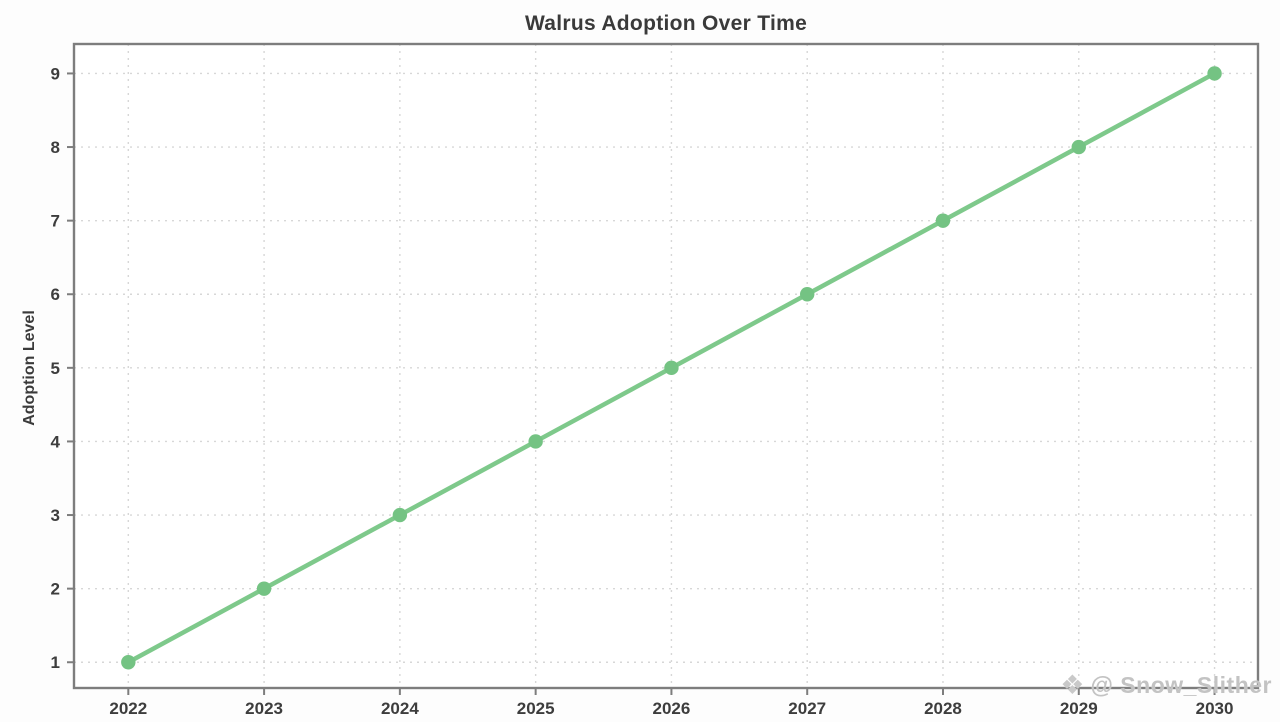 This screenshot has height=722, width=1280. What do you see at coordinates (55, 368) in the screenshot?
I see `y-tick-label: 5` at bounding box center [55, 368].